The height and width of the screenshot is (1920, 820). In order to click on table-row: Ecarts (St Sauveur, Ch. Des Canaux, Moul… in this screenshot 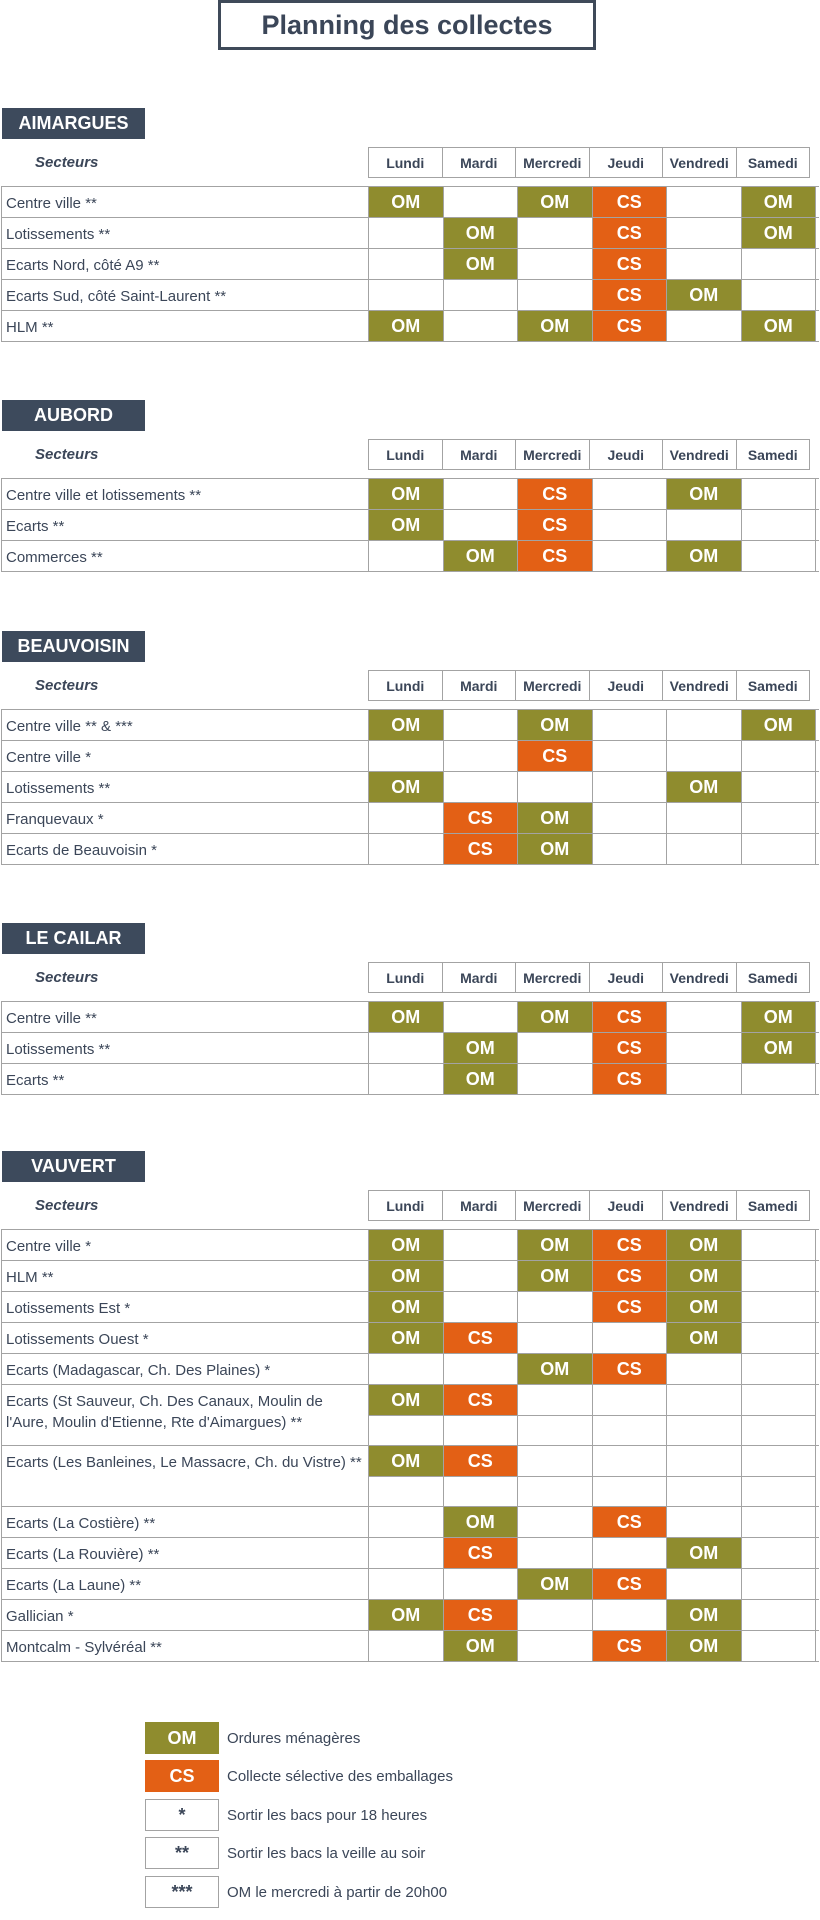, I will do `click(410, 1414)`.